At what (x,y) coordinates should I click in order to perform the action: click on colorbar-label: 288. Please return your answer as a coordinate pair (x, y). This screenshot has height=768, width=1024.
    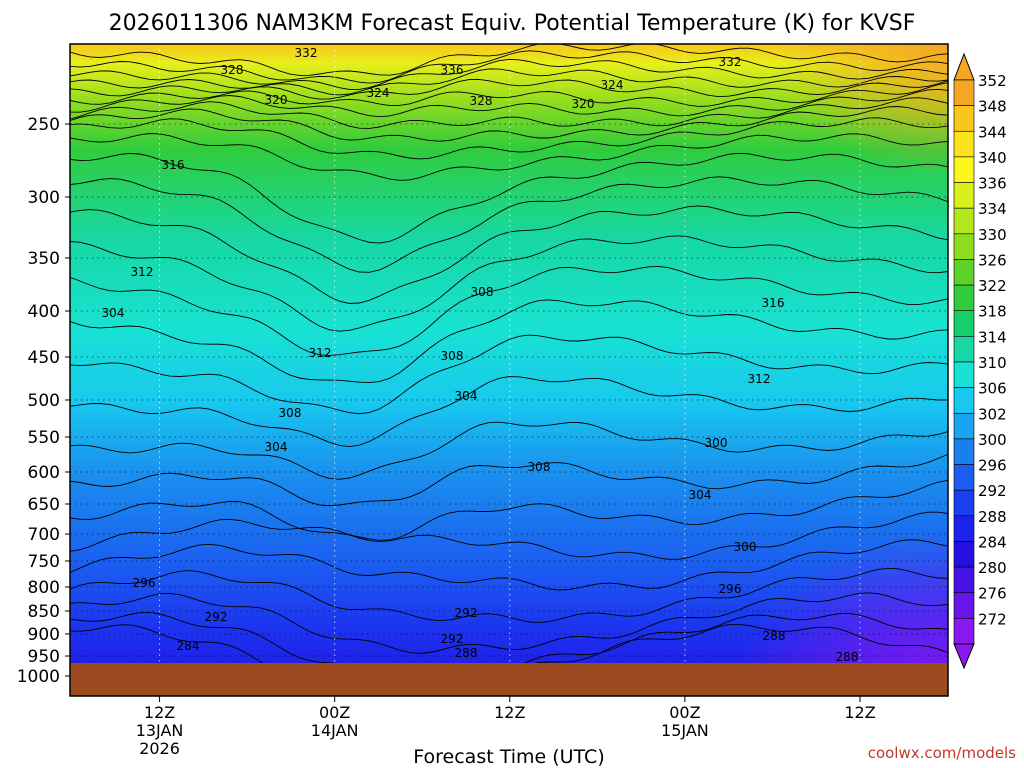
    Looking at the image, I should click on (992, 517).